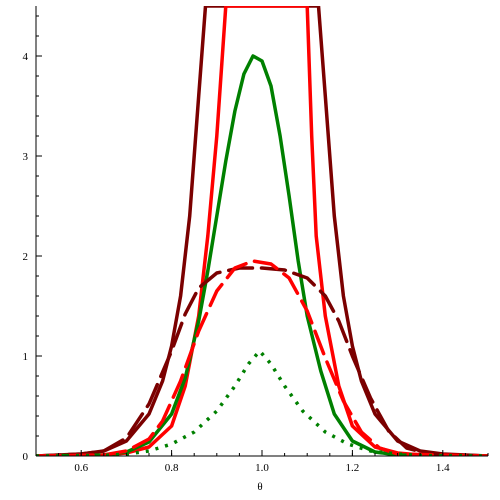  What do you see at coordinates (26, 357) in the screenshot?
I see `y-tick-label: 1` at bounding box center [26, 357].